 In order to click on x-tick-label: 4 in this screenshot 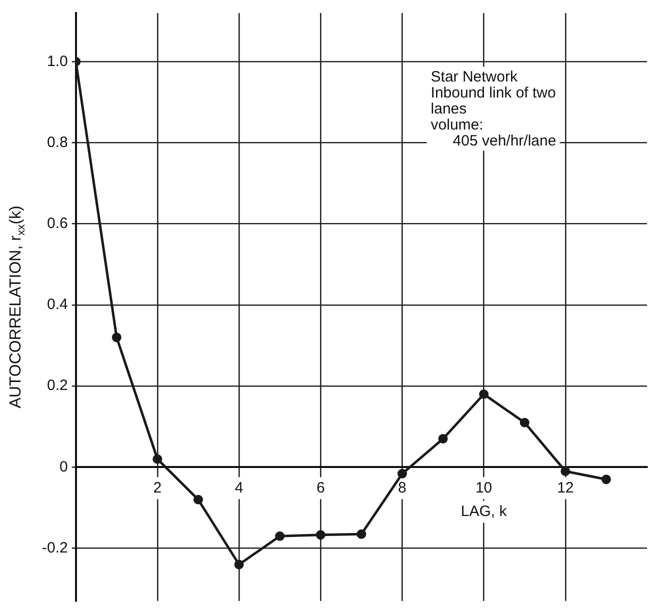, I will do `click(239, 487)`.